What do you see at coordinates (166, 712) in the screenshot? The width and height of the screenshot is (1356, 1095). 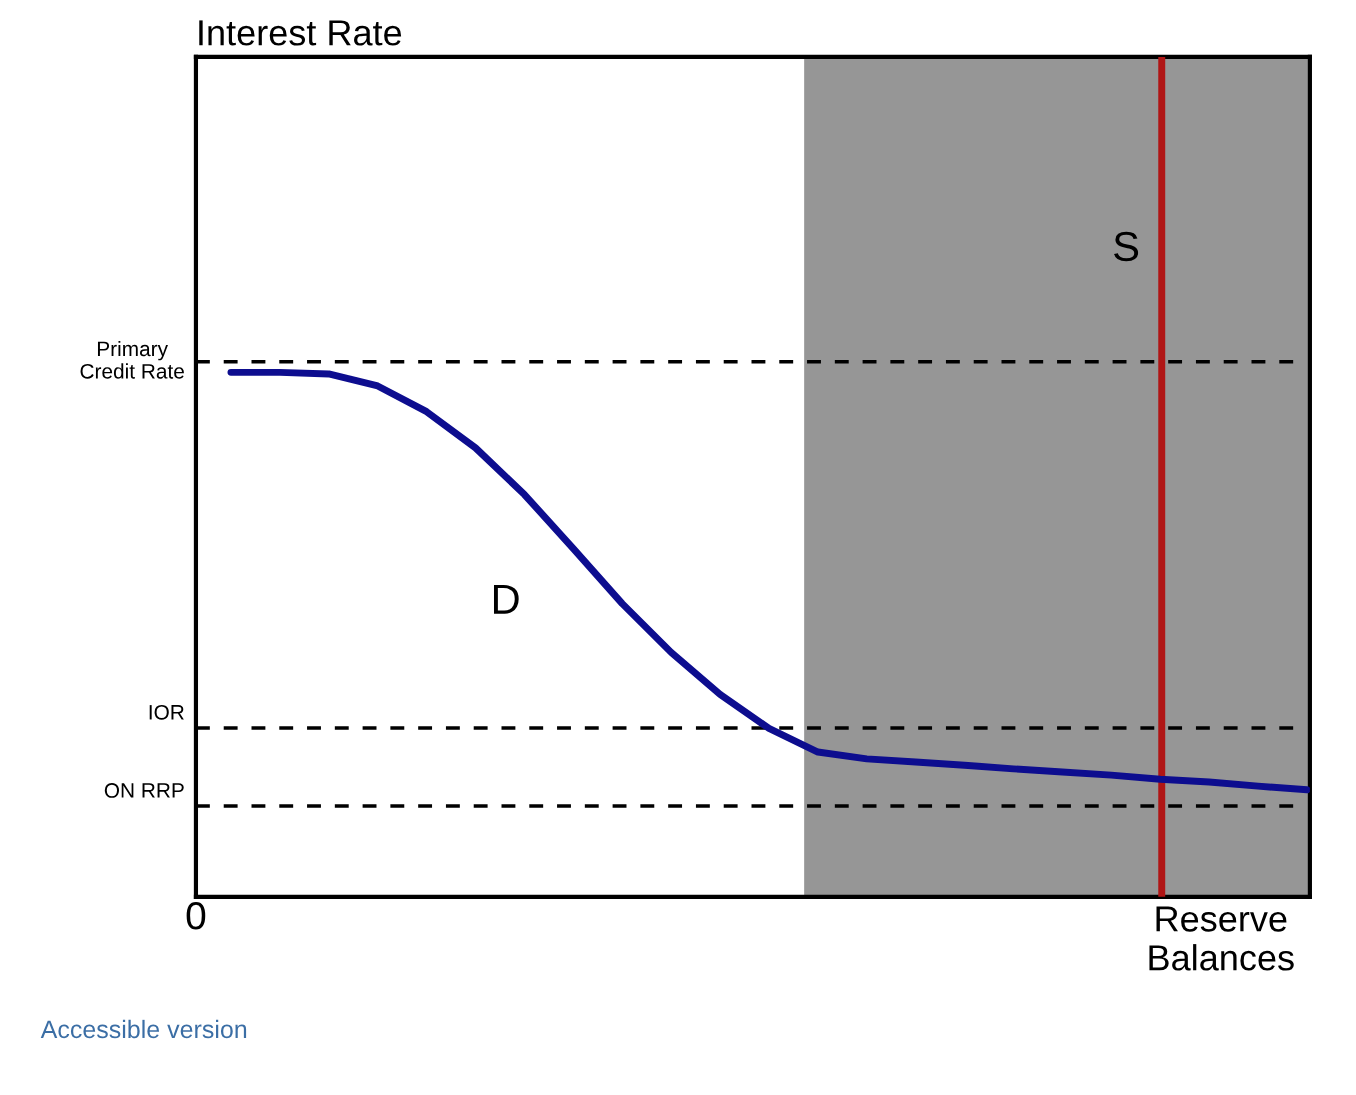 I see `ref-line-label: IOR` at bounding box center [166, 712].